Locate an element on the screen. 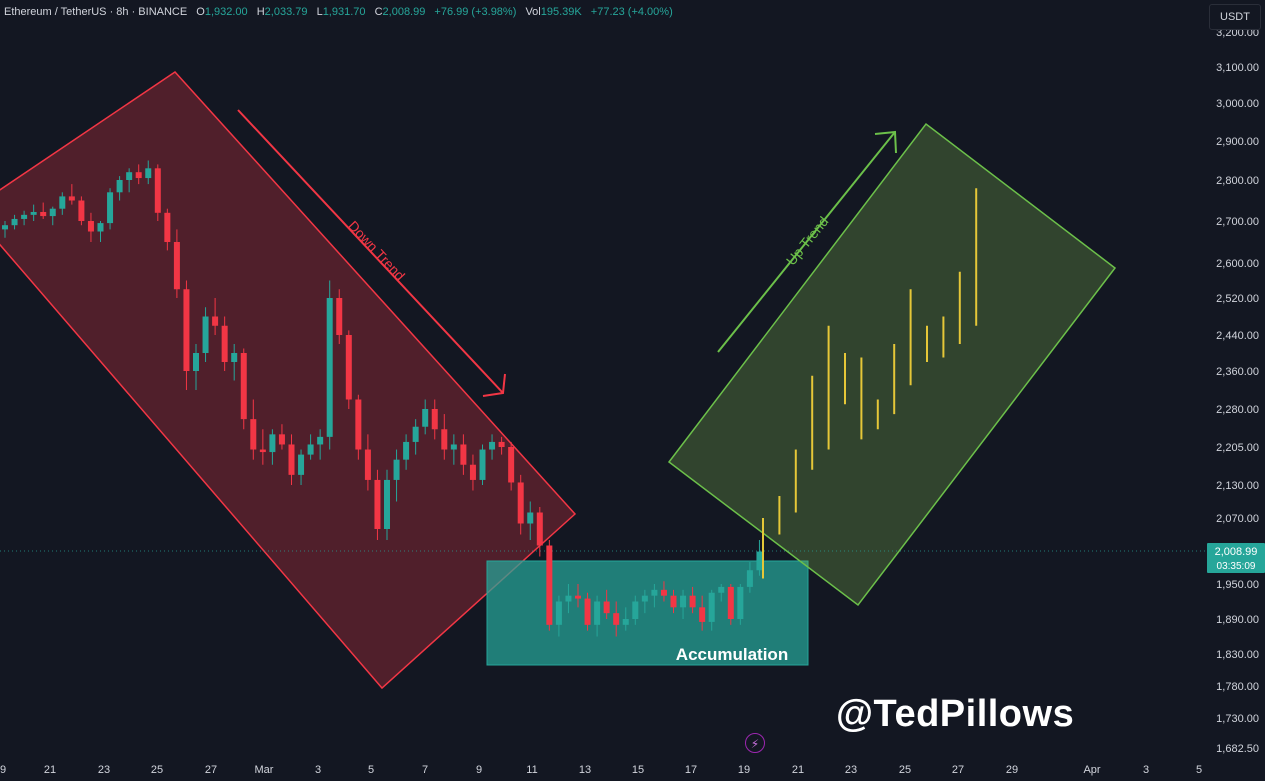 The image size is (1265, 781). price-tick-label: 2,280.00 is located at coordinates (1237, 410).